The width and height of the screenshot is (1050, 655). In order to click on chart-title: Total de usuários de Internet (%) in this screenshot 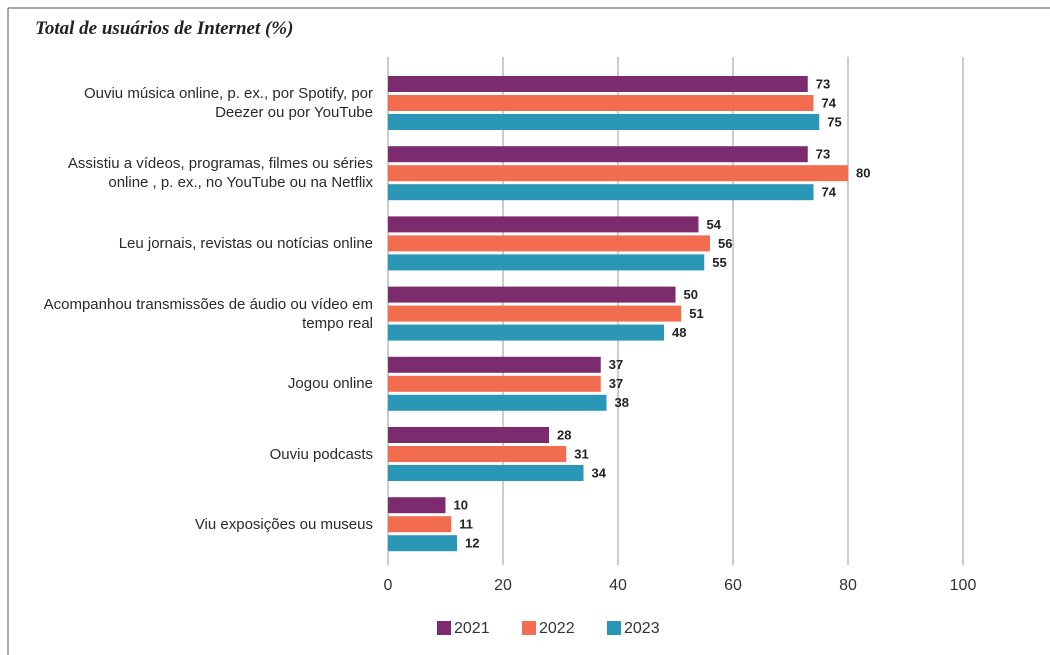, I will do `click(164, 28)`.